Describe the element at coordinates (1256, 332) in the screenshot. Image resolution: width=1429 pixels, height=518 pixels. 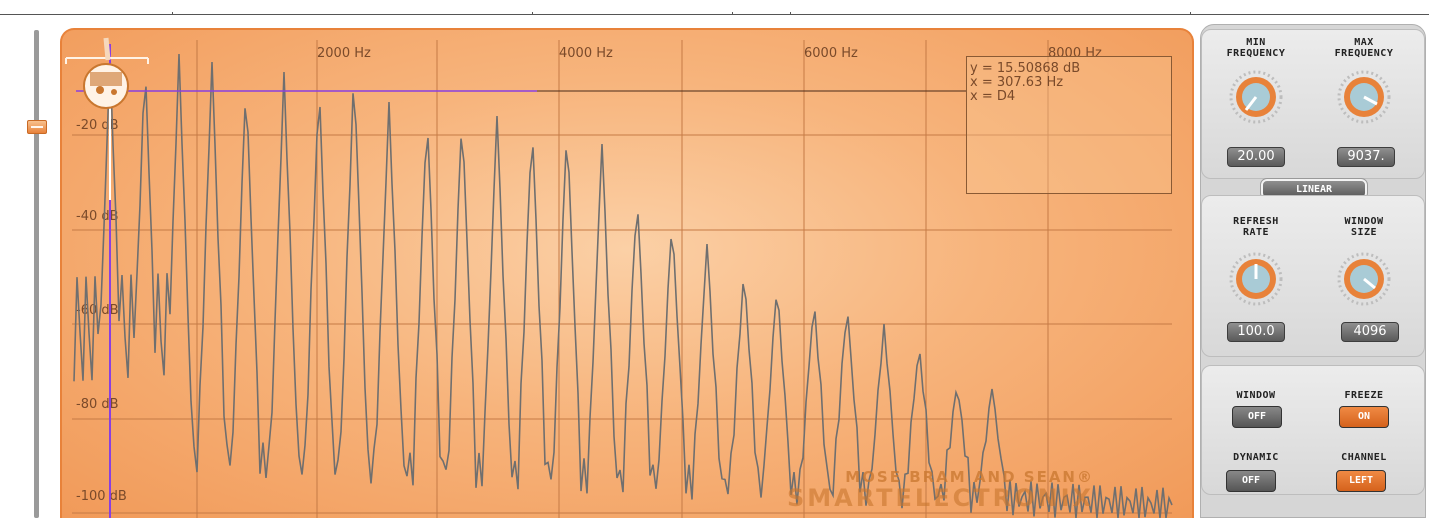
I see `refresh-rate-value: 100.0` at that location.